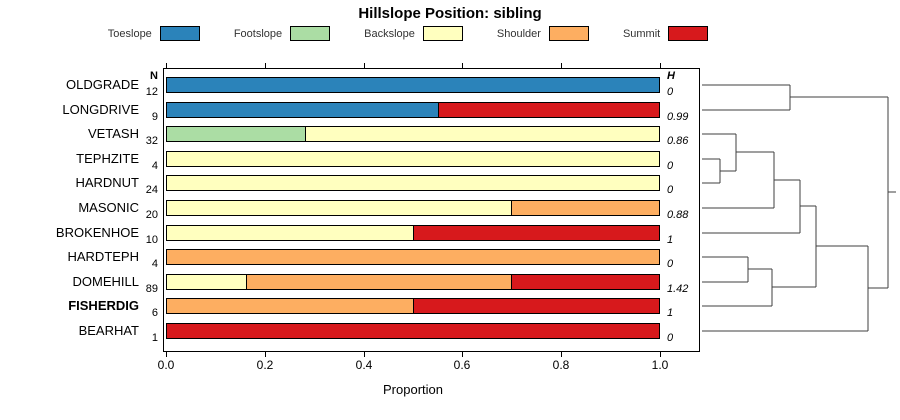 Image resolution: width=900 pixels, height=420 pixels. I want to click on n-column-header: N, so click(154, 76).